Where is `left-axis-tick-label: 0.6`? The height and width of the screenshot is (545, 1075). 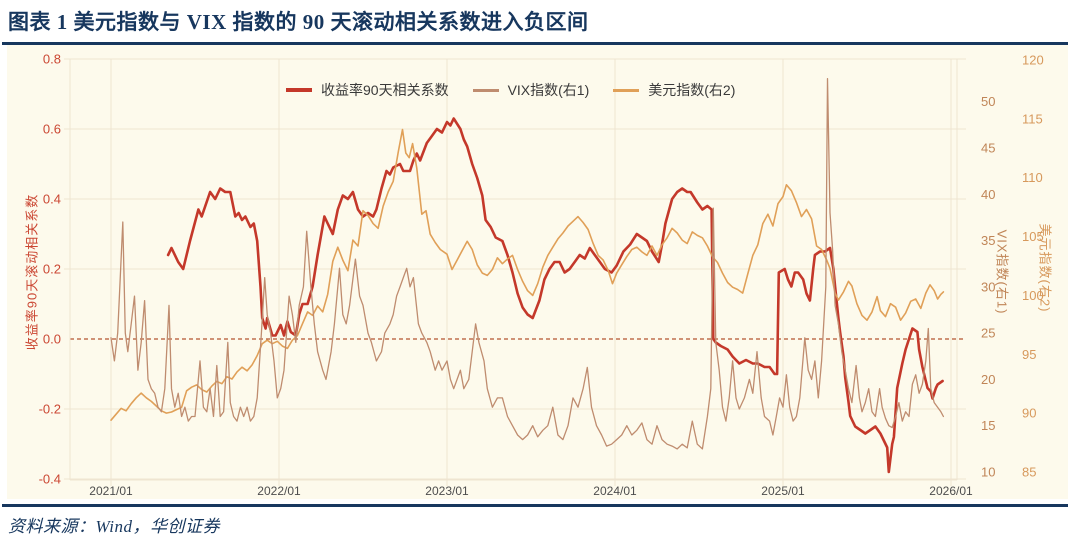 left-axis-tick-label: 0.6 is located at coordinates (52, 129).